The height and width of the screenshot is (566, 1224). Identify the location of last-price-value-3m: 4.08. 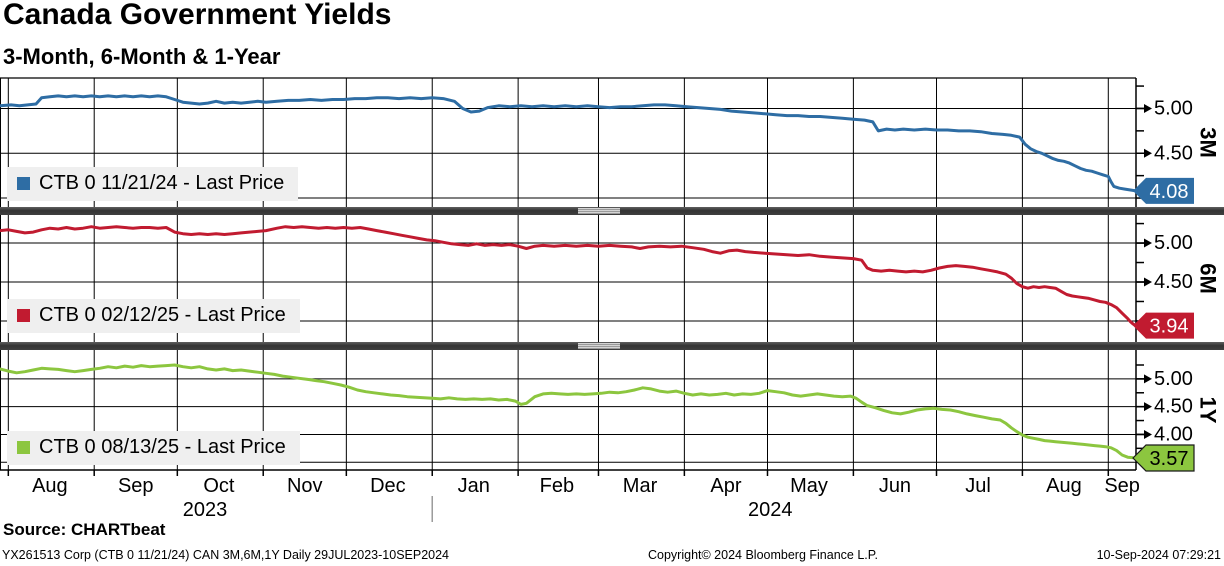
(1169, 192).